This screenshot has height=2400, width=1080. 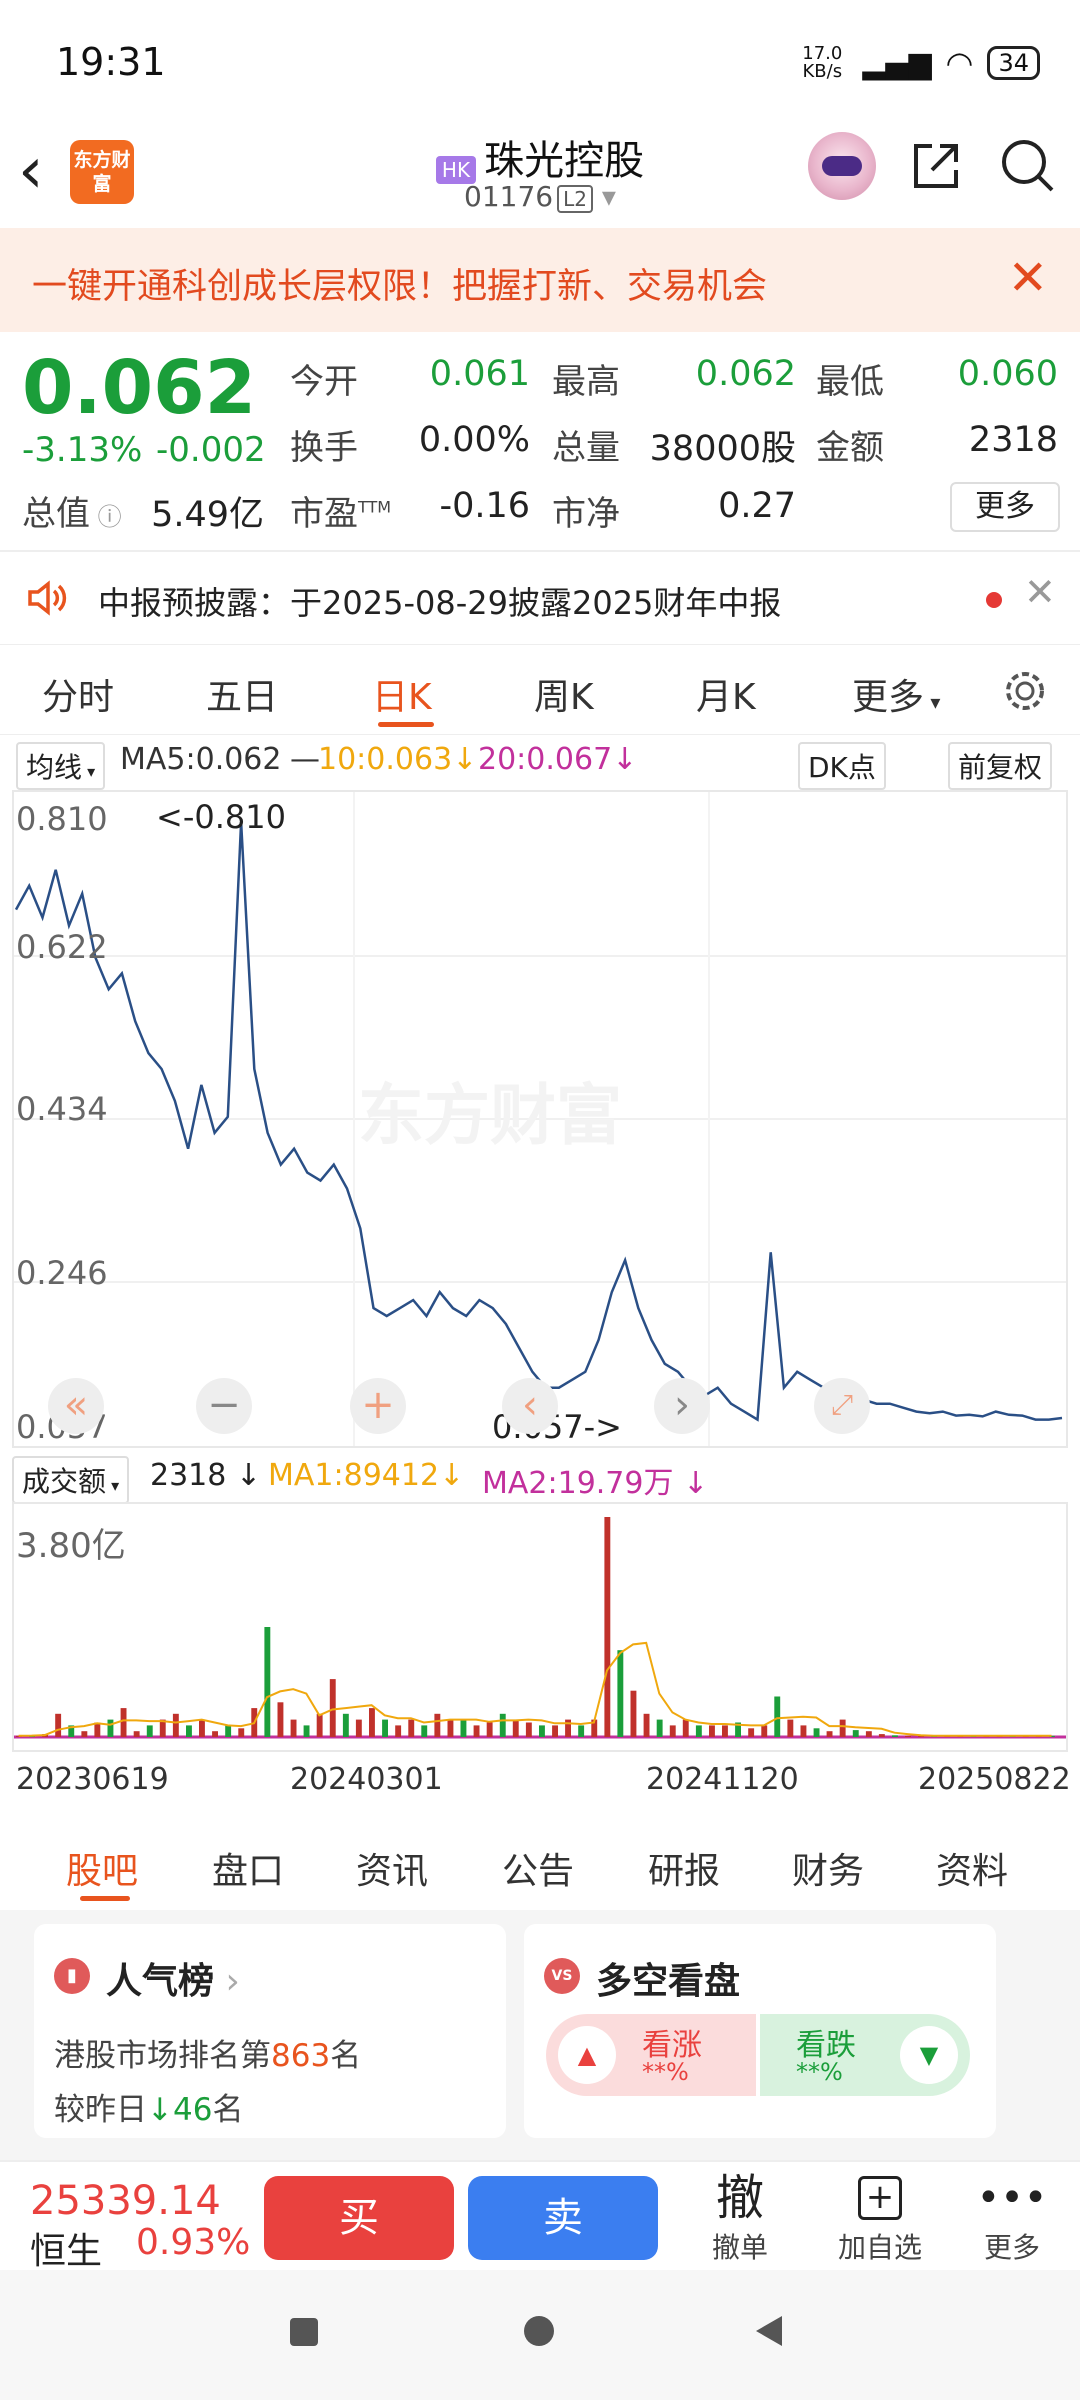 What do you see at coordinates (1005, 507) in the screenshot?
I see `more-quote-button: 更多` at bounding box center [1005, 507].